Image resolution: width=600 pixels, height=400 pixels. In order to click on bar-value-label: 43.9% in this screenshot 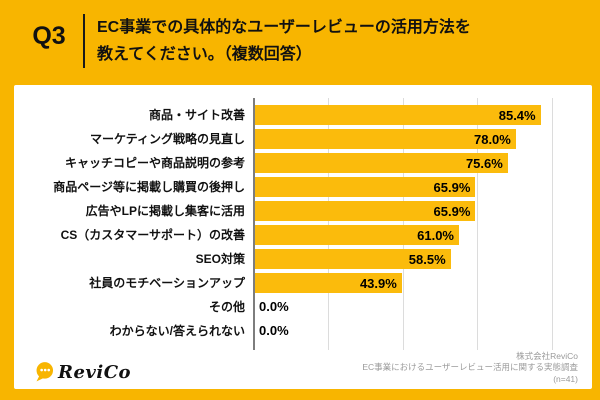, I will do `click(378, 283)`.